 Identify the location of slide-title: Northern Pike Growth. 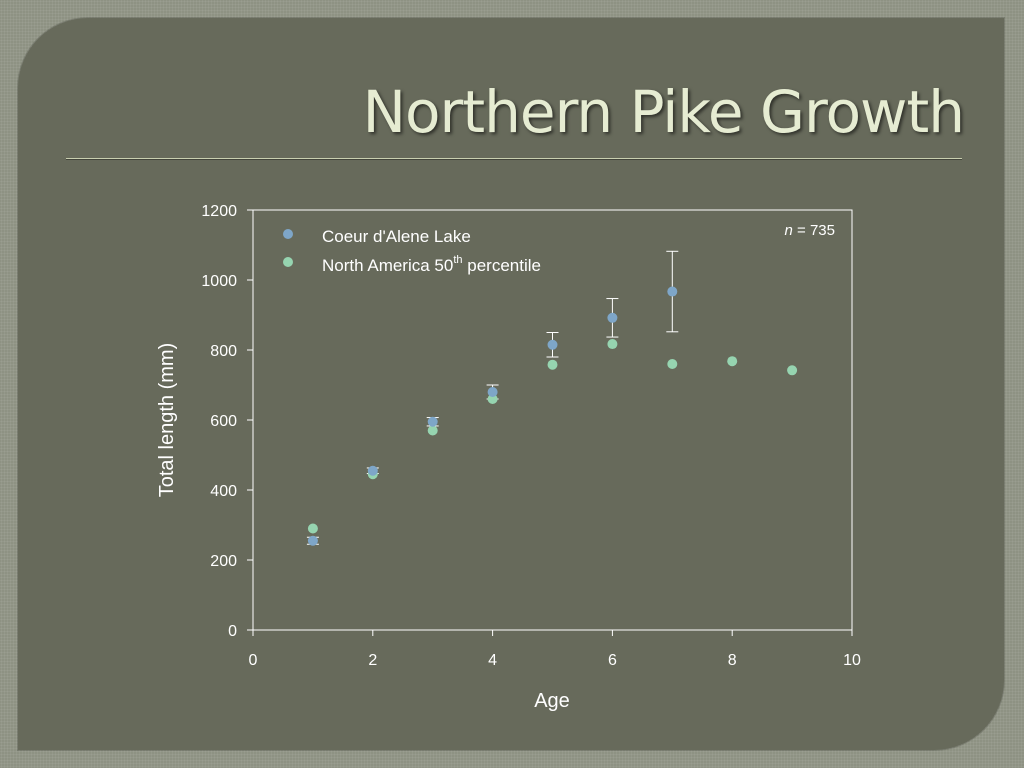
(663, 112).